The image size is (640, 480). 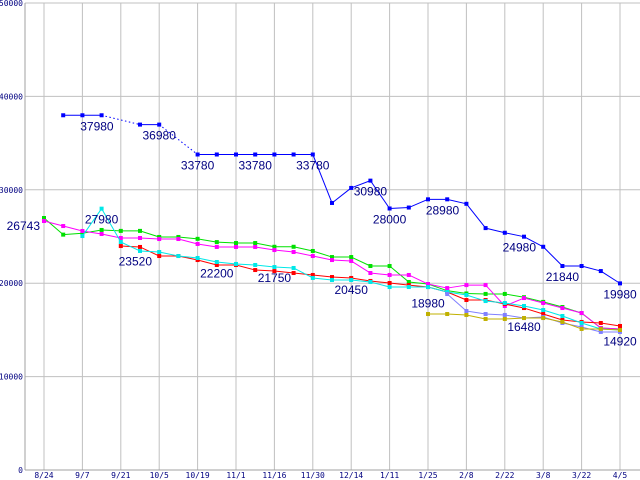 I want to click on series-red, so click(x=370, y=286).